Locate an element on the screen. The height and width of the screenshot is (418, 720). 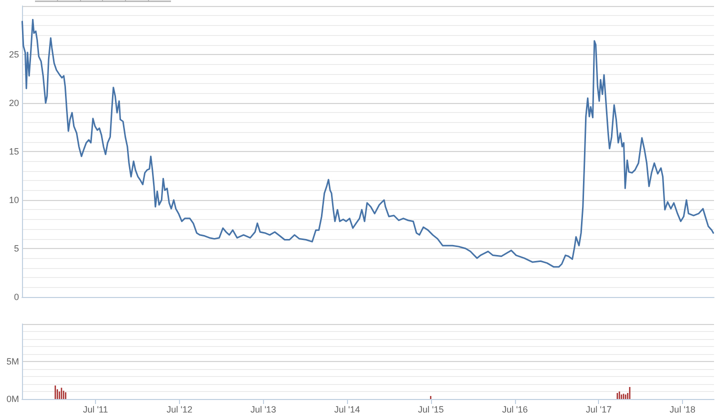
x-tick-label: Jul '15 is located at coordinates (431, 409).